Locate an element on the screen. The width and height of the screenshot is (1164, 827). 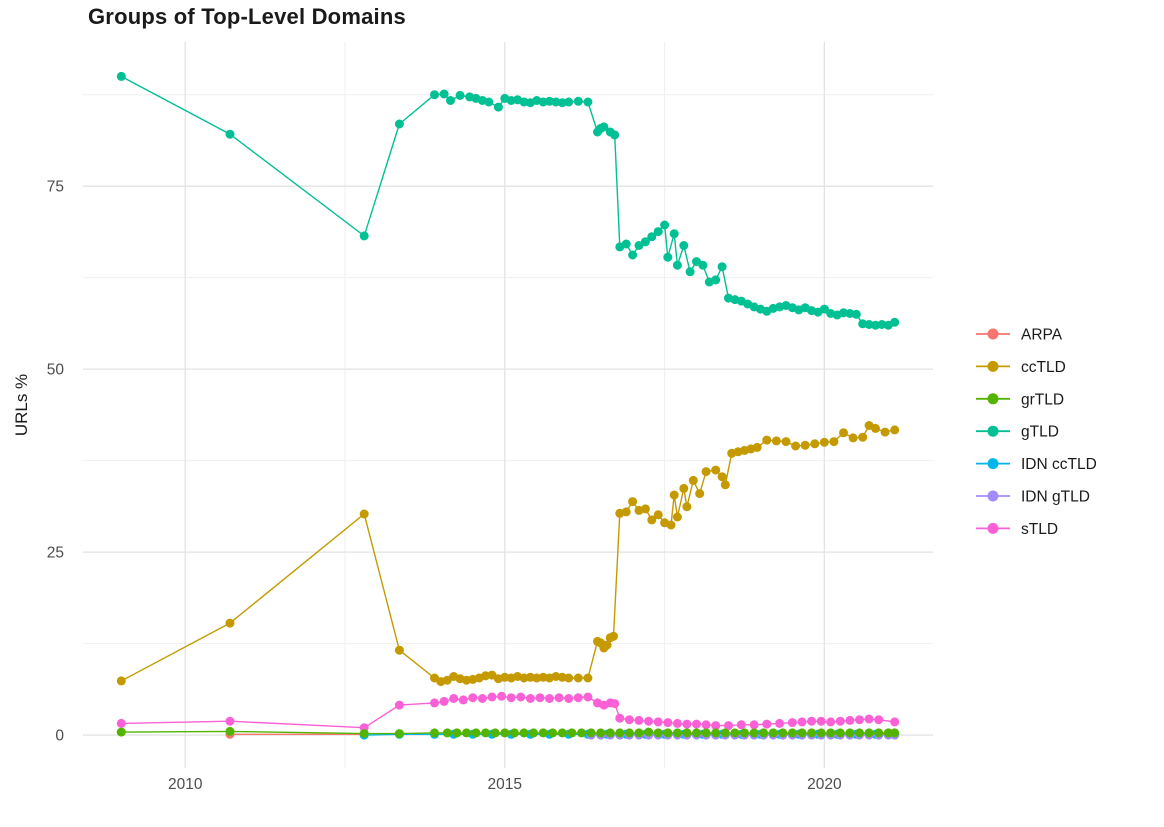
y-axis-tick-labels: 0 25 50 75 is located at coordinates (56, 462).